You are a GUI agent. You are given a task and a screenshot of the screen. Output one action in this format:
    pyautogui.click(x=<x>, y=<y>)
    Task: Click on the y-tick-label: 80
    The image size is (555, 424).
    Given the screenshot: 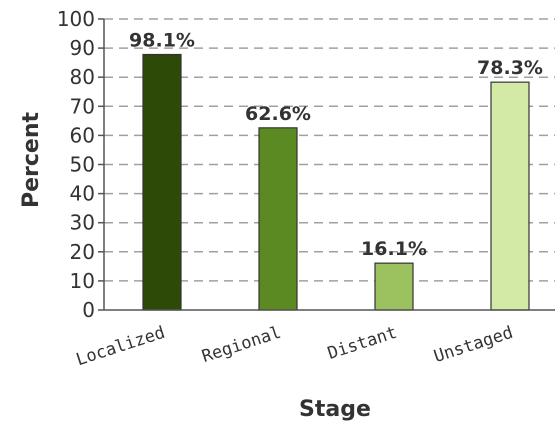 What is the action you would take?
    pyautogui.click(x=82, y=77)
    